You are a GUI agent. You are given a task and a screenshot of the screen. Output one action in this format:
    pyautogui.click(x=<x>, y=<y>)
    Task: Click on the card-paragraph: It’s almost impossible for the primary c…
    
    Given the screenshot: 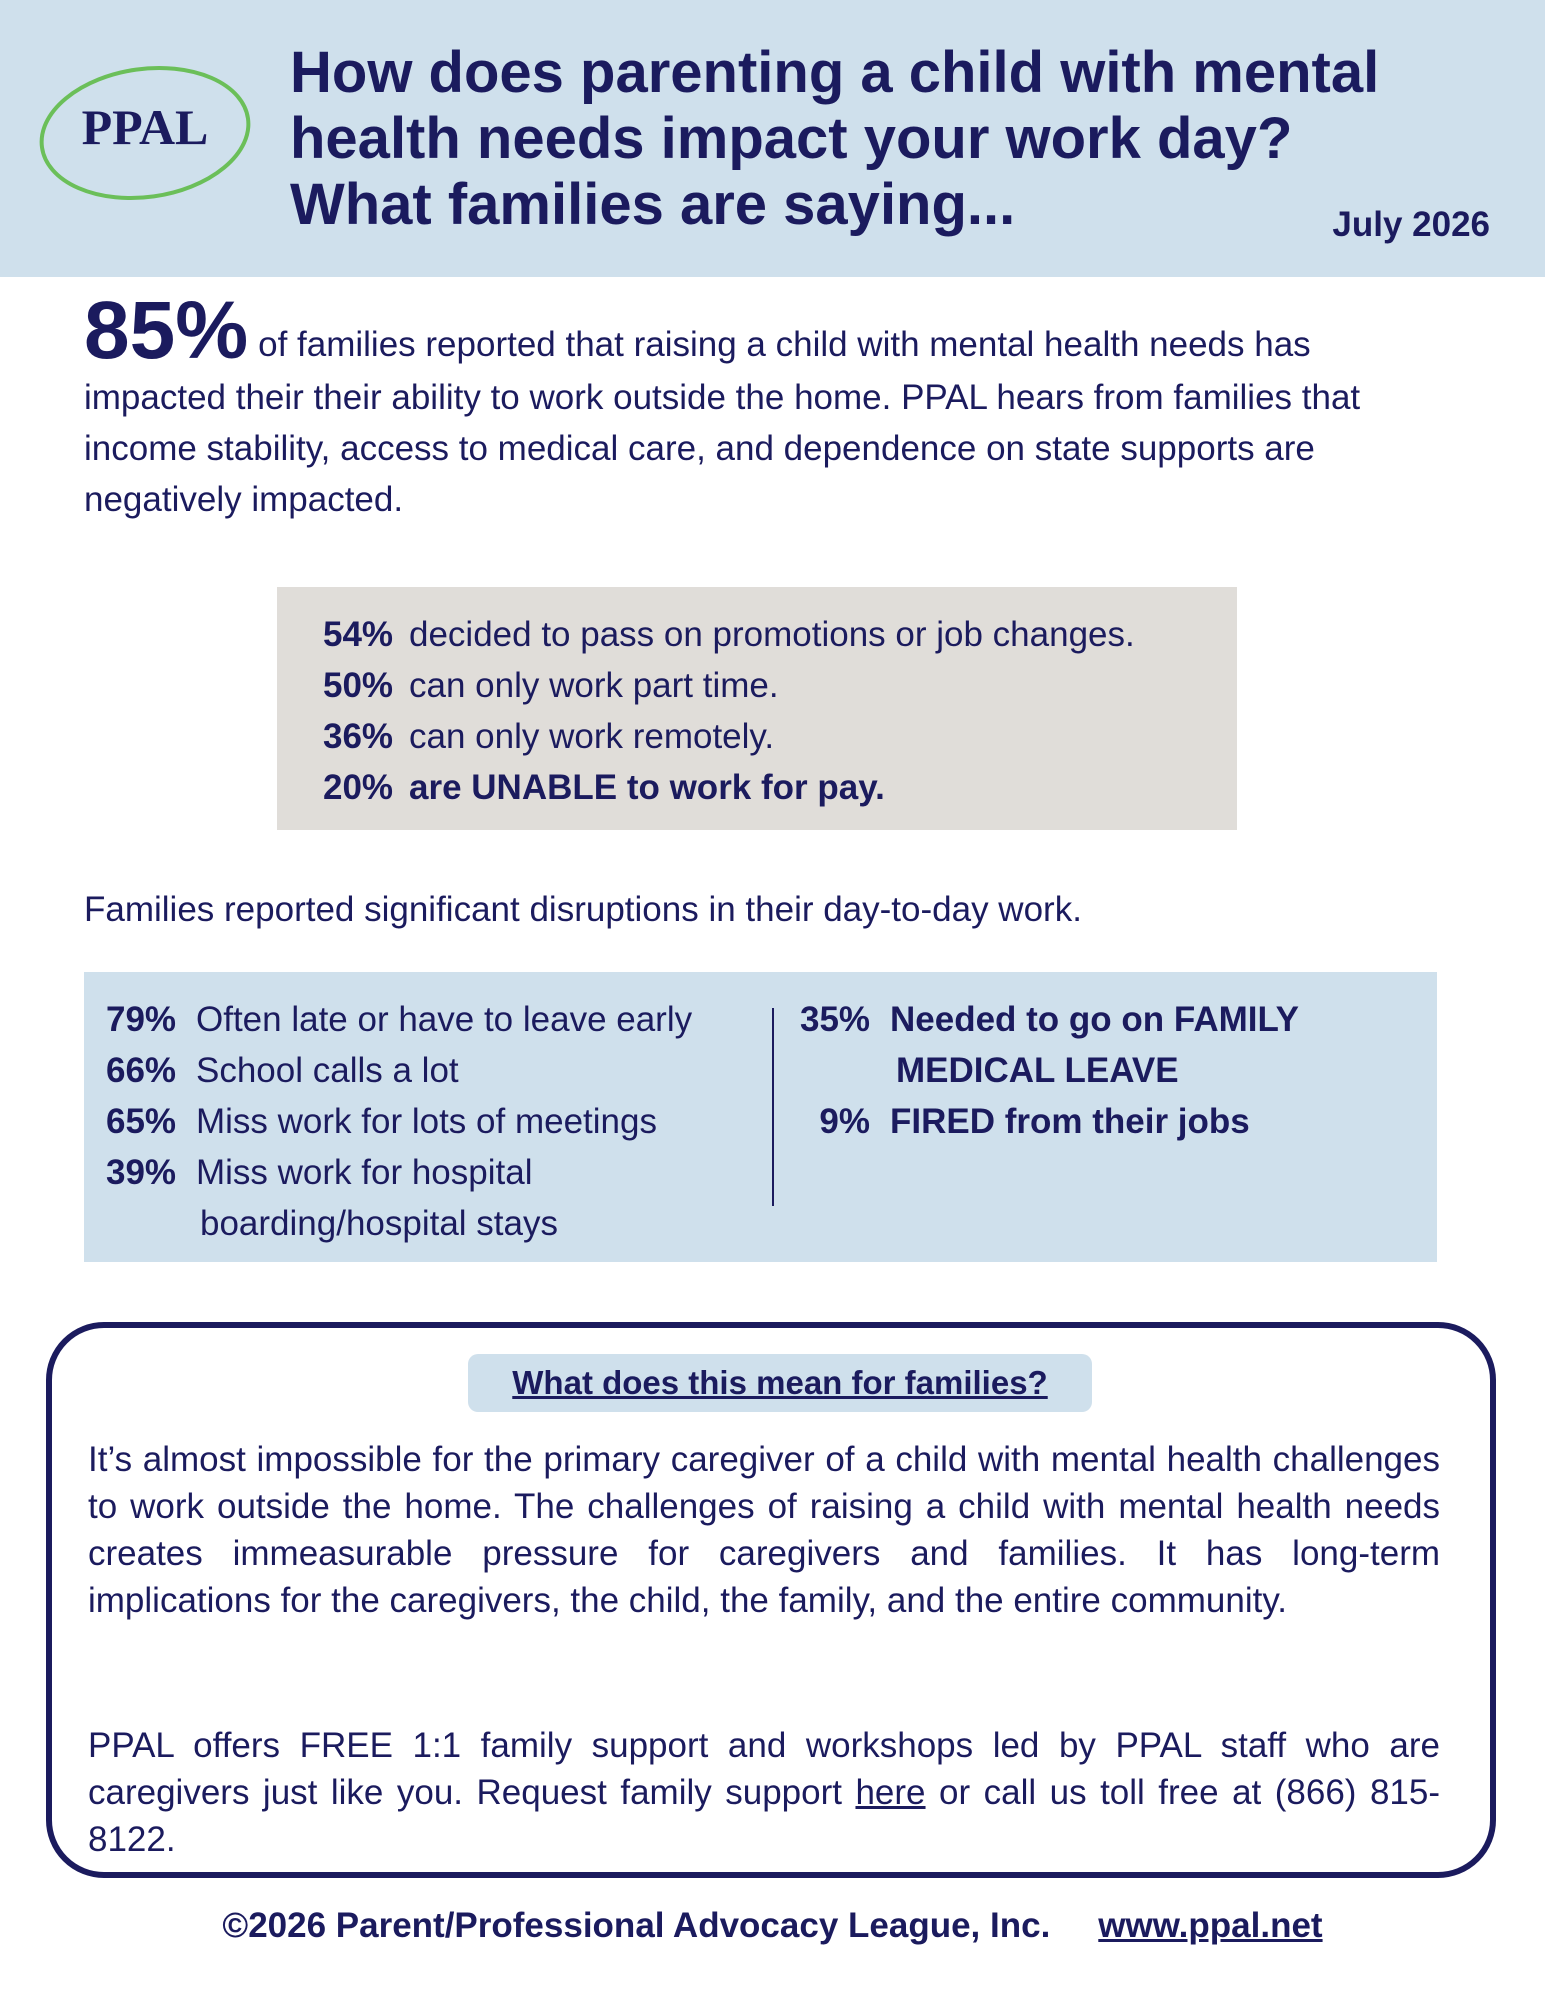 What is the action you would take?
    pyautogui.click(x=764, y=1530)
    